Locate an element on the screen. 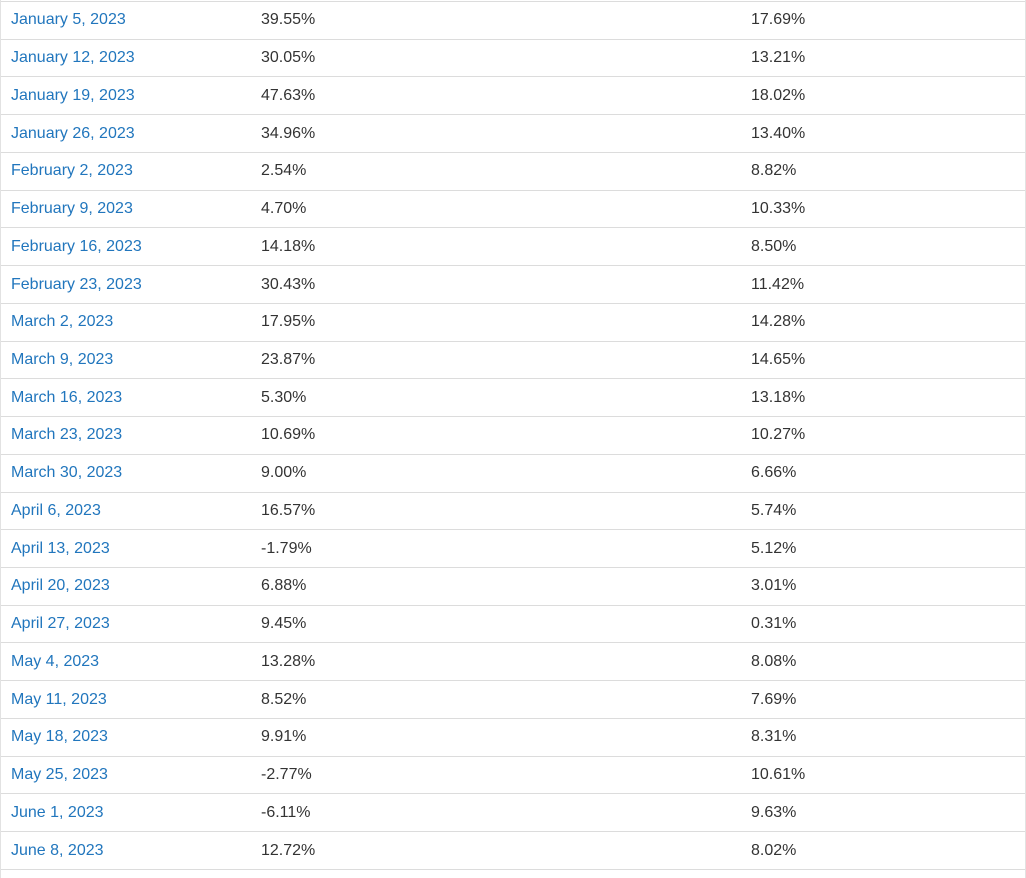 The image size is (1026, 878). date-link: February 16, 2023 is located at coordinates (76, 246).